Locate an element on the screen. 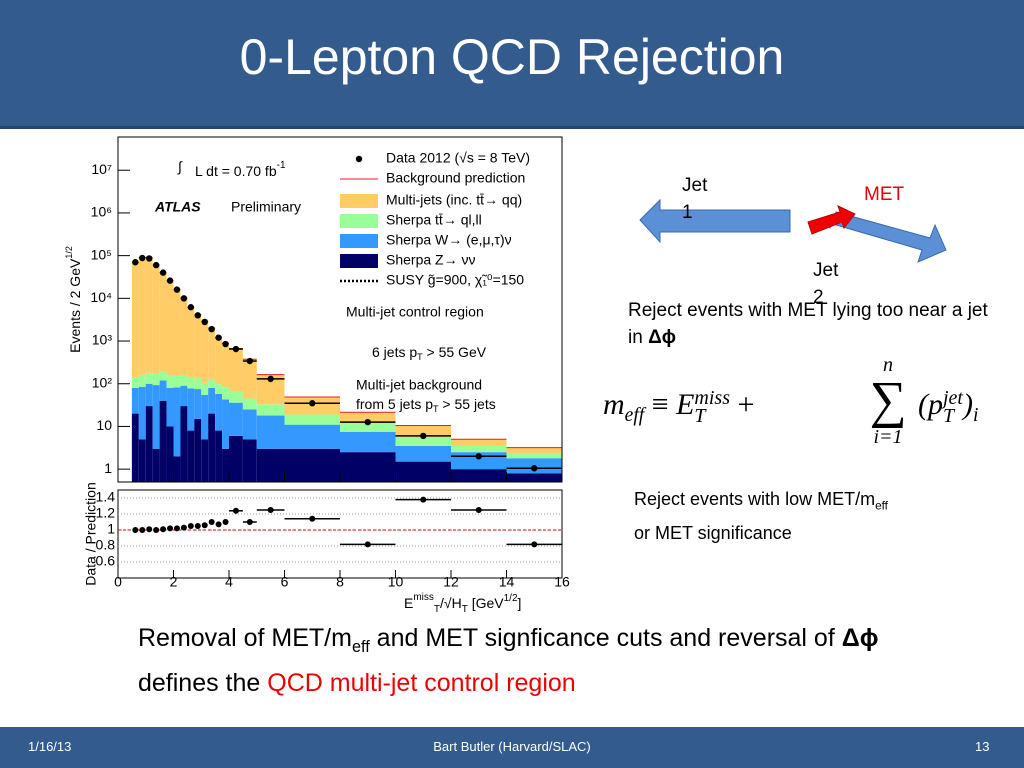 The image size is (1024, 768). text: QCD multi-jet control region is located at coordinates (421, 683).